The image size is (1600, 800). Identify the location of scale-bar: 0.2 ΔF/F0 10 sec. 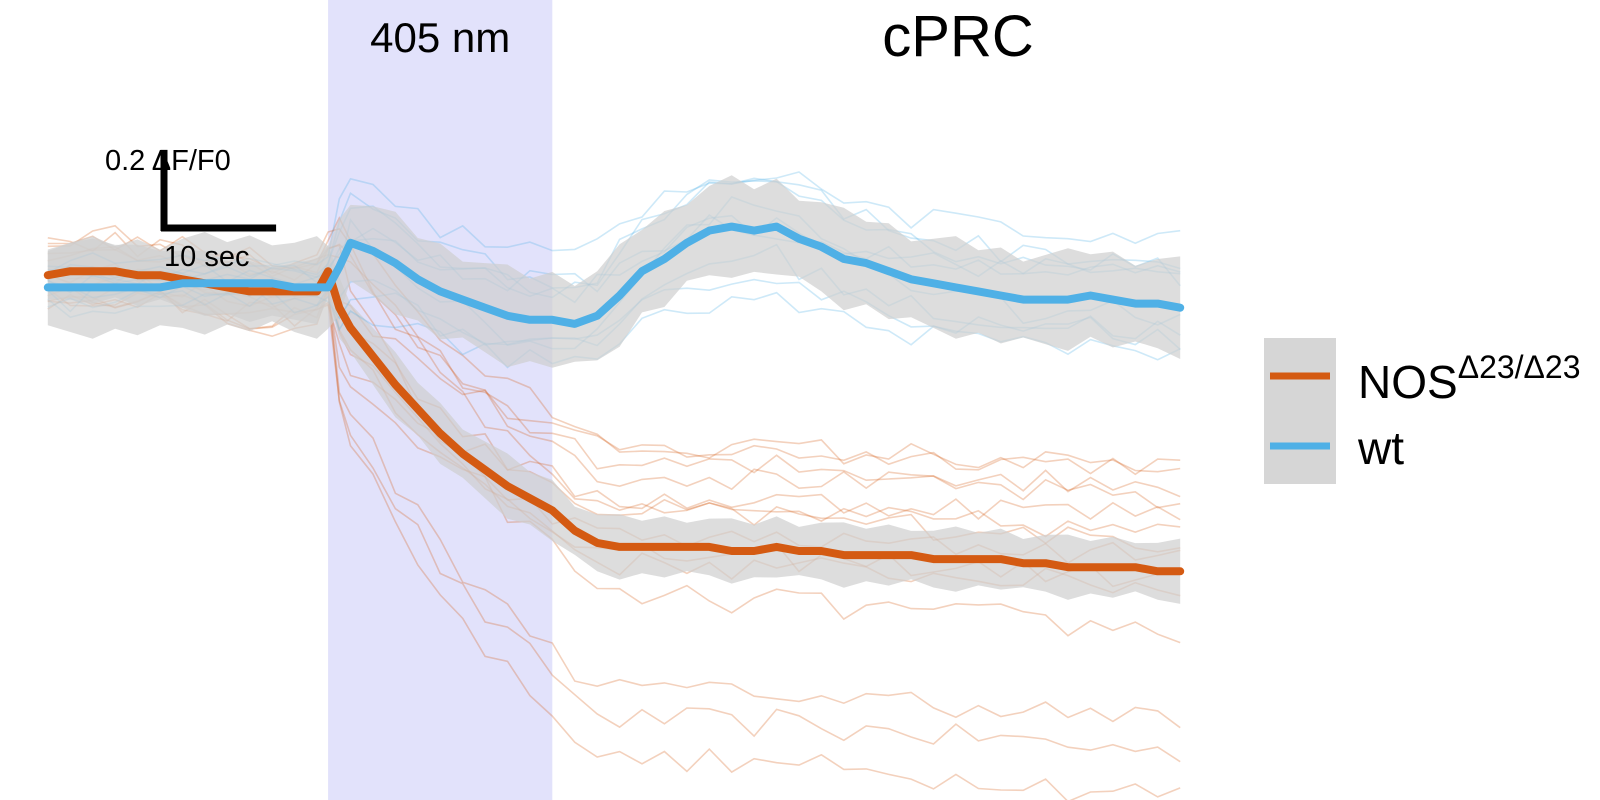
(191, 209).